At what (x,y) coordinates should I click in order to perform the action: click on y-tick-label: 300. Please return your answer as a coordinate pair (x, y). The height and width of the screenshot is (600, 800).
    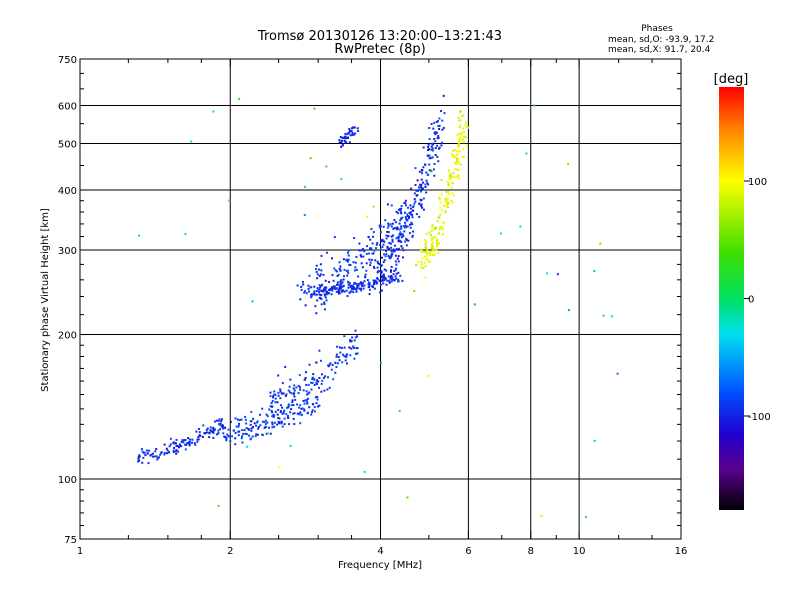
    Looking at the image, I should click on (67, 251).